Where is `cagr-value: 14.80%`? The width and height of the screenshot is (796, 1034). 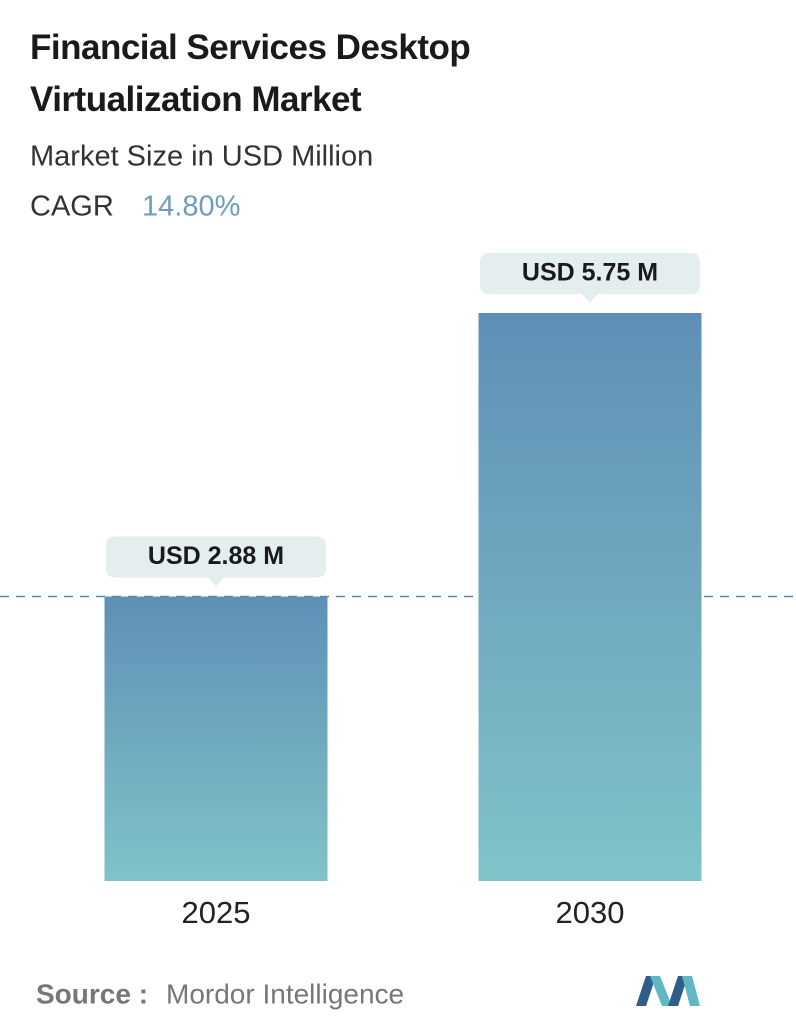
cagr-value: 14.80% is located at coordinates (191, 207).